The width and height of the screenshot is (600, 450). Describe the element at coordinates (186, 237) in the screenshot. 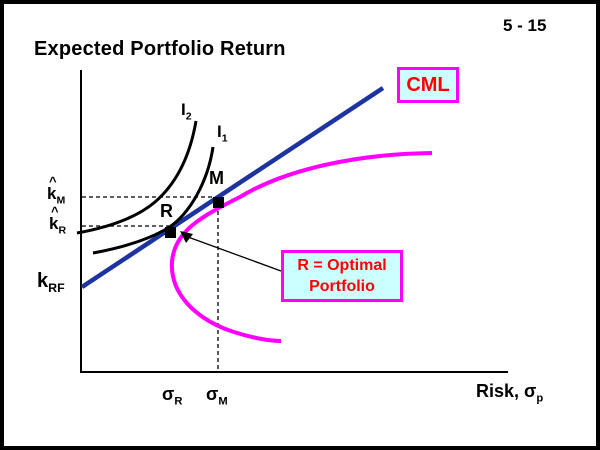

I see `leader-arrowhead-icon` at that location.